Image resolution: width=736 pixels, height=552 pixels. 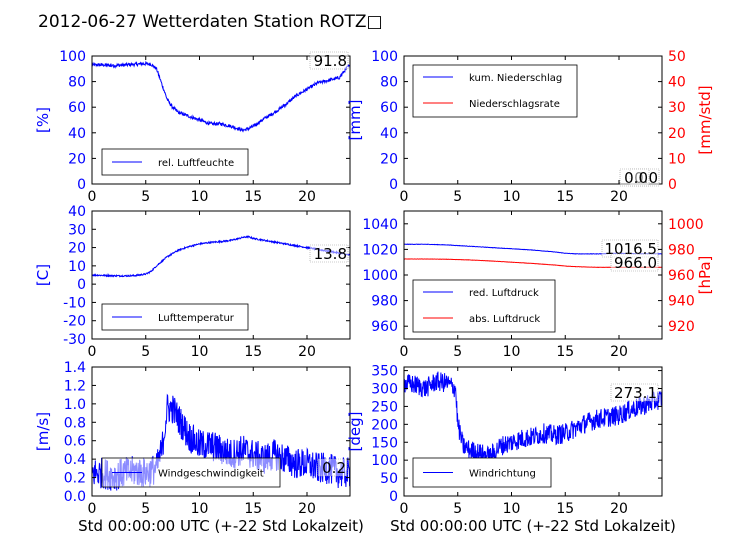 I want to click on plot-frame-wind_direction, so click(x=533, y=431).